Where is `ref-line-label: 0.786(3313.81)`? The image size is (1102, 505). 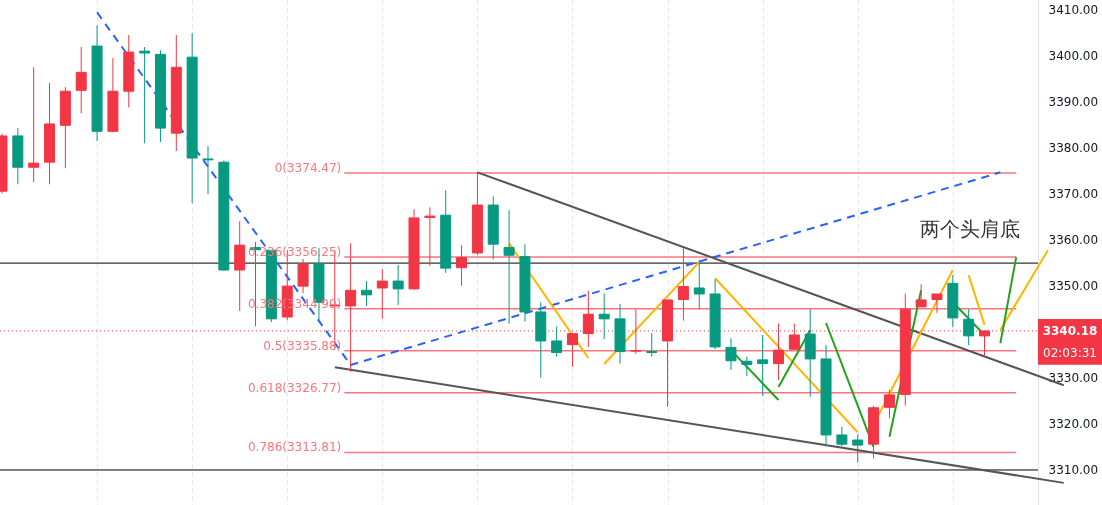 ref-line-label: 0.786(3313.81) is located at coordinates (294, 447).